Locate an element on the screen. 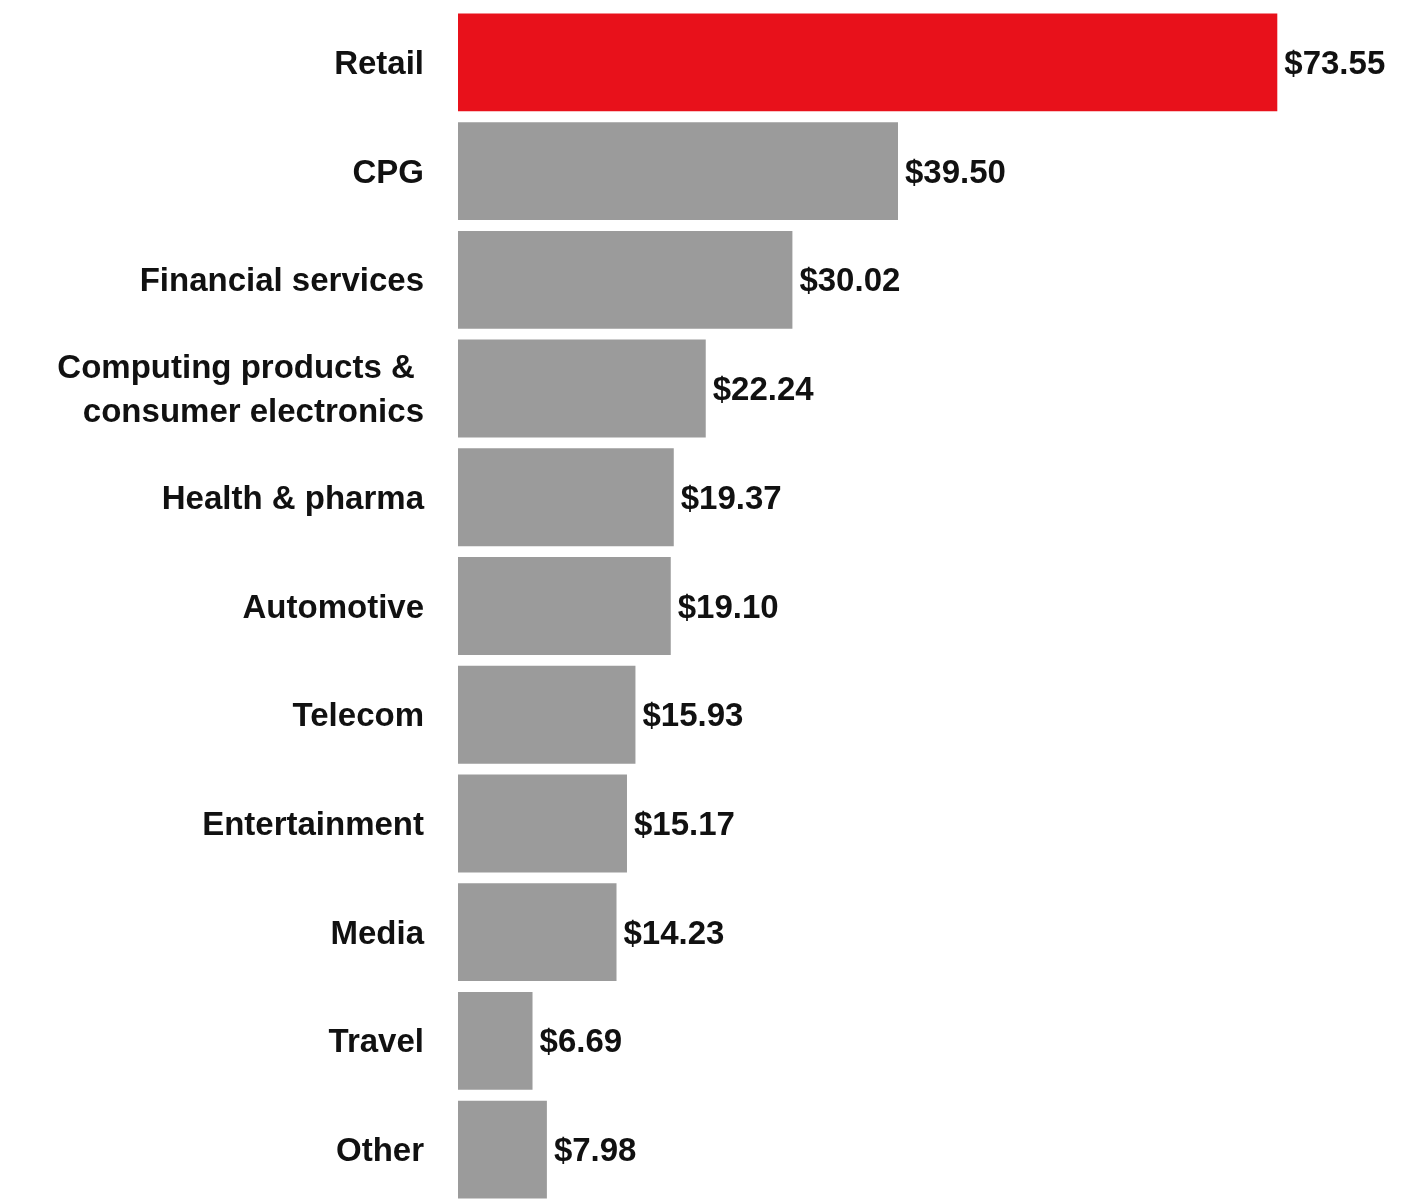 The image size is (1406, 1204). data-label: $7.98 is located at coordinates (595, 1150).